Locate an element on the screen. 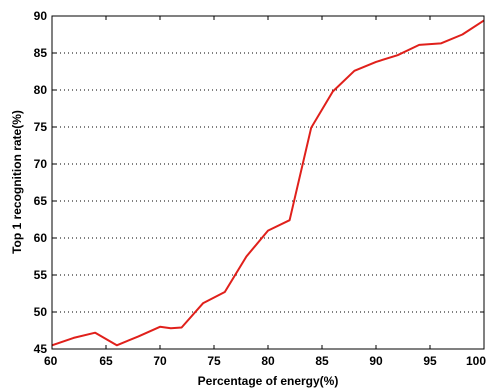  x-tick-label: 65 is located at coordinates (106, 361).